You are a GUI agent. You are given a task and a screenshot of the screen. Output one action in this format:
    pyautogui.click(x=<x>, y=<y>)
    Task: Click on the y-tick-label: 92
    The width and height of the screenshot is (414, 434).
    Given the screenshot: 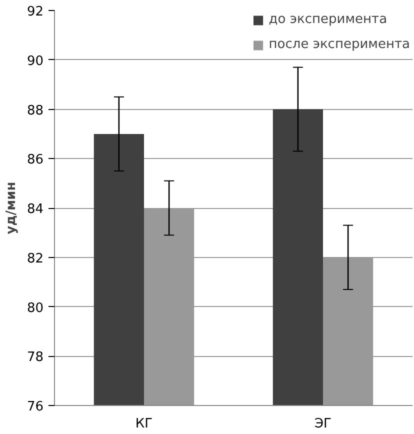 What is the action you would take?
    pyautogui.click(x=35, y=12)
    